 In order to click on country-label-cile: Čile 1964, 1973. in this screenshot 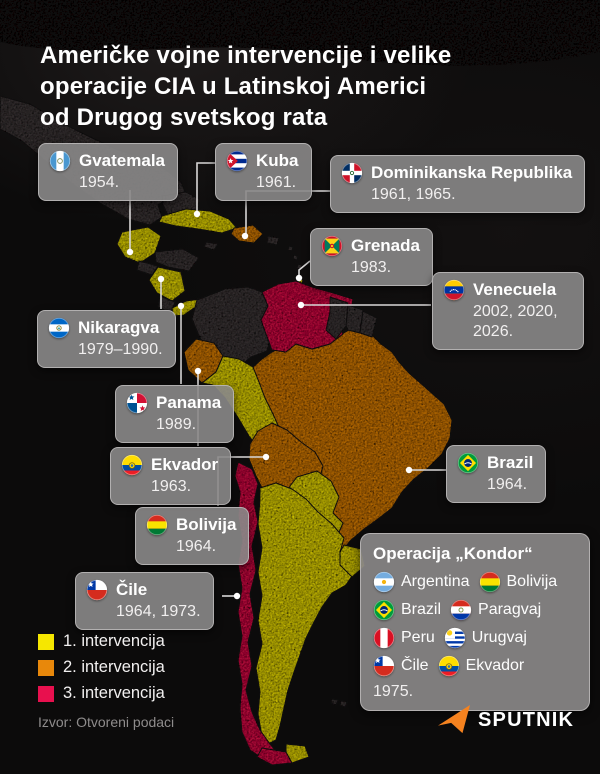, I will do `click(144, 601)`.